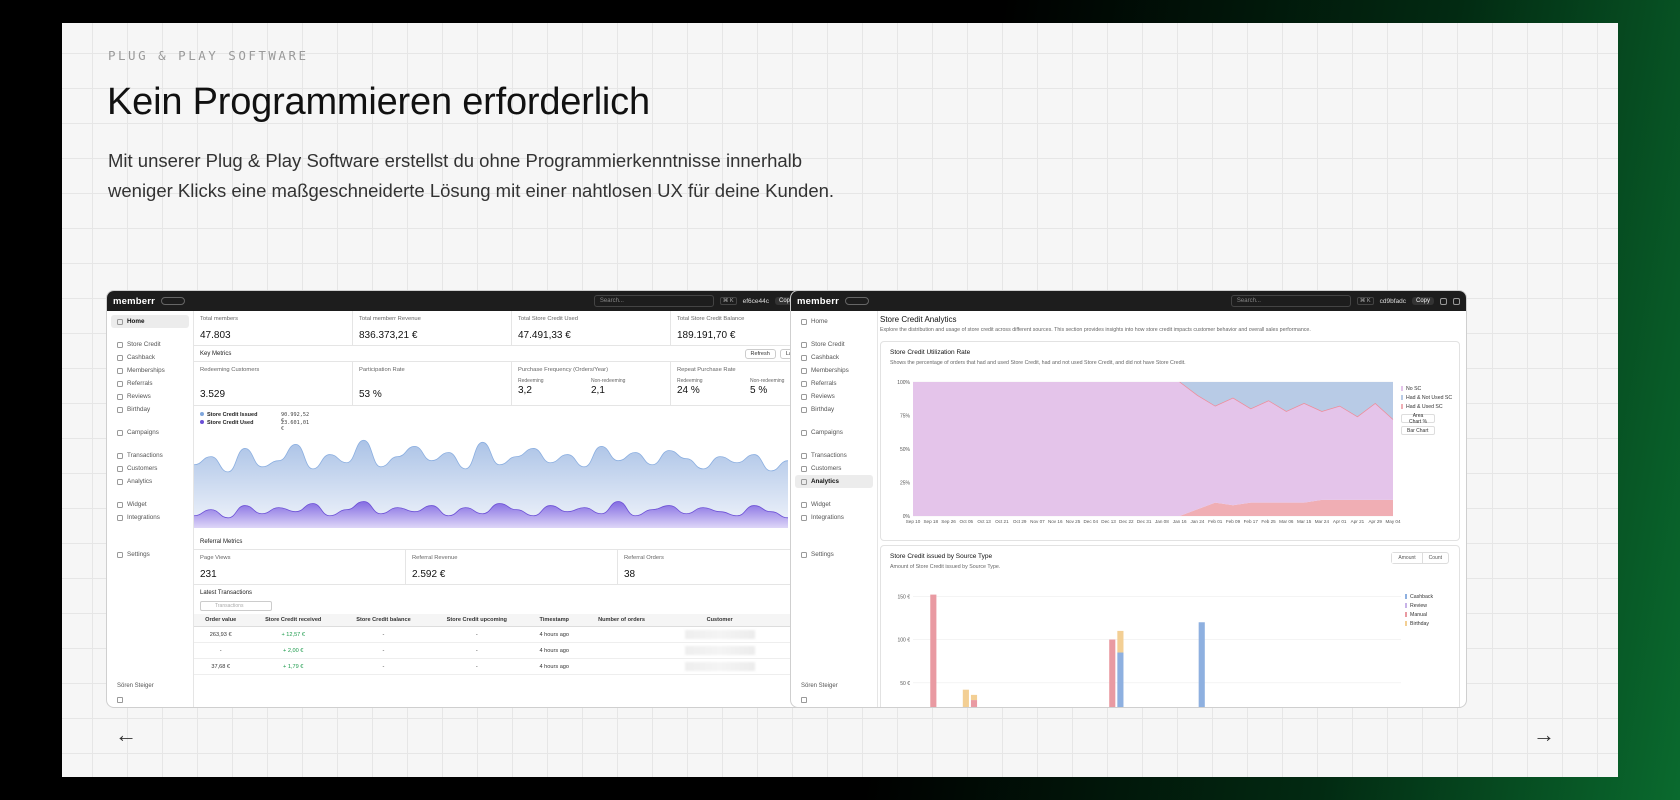 Image resolution: width=1680 pixels, height=800 pixels. I want to click on app-topbar-2: memberr Search... ⌘ K cd9bfadc Copy, so click(1128, 301).